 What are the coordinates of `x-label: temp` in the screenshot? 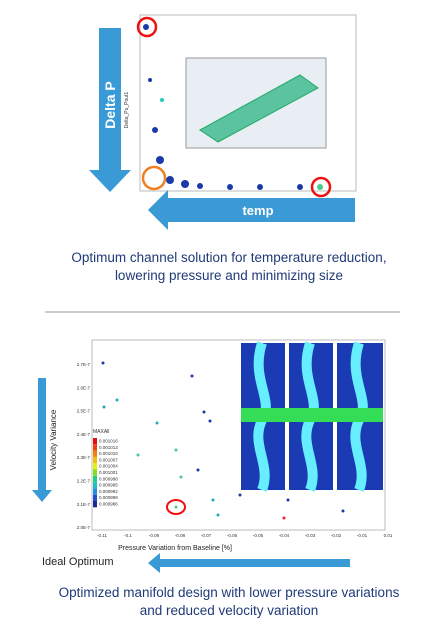 It's located at (257, 210).